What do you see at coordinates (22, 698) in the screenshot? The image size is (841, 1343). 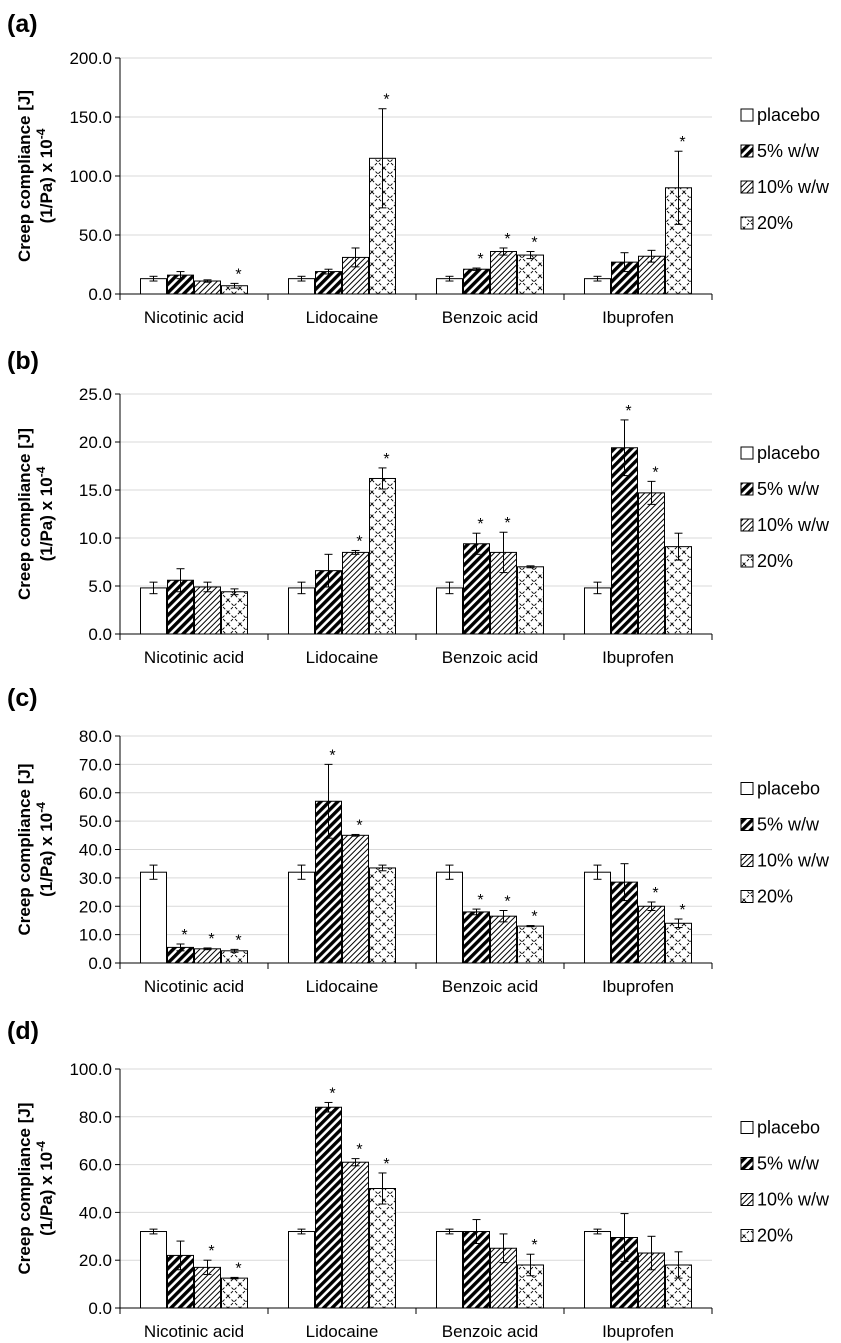 I see `panel-label: (c)` at bounding box center [22, 698].